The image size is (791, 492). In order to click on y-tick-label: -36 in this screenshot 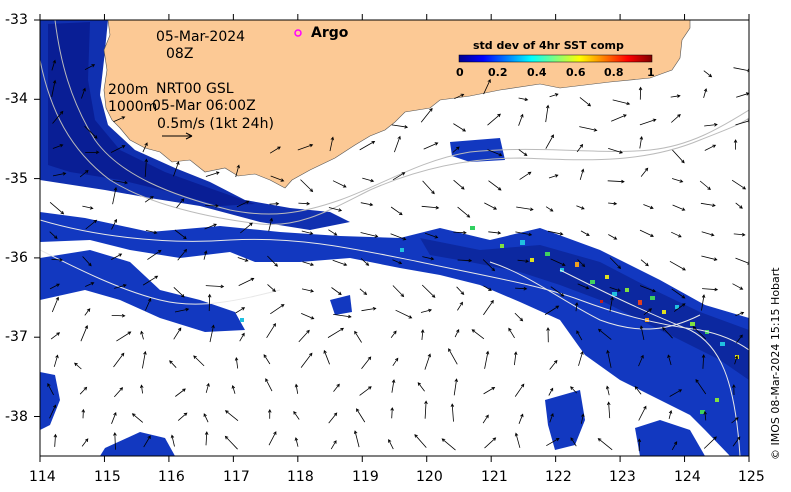, I will do `click(16, 258)`.